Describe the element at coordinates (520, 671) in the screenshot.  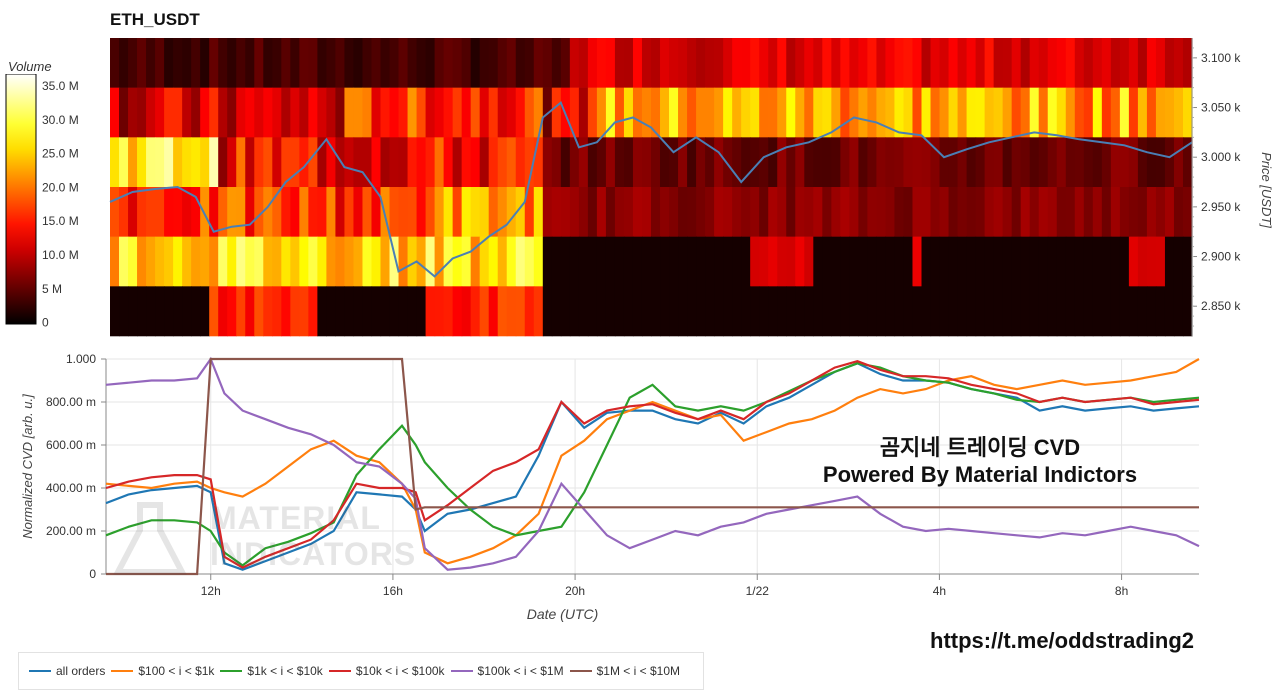
I see `legend-label: $100k < i < $1M` at that location.